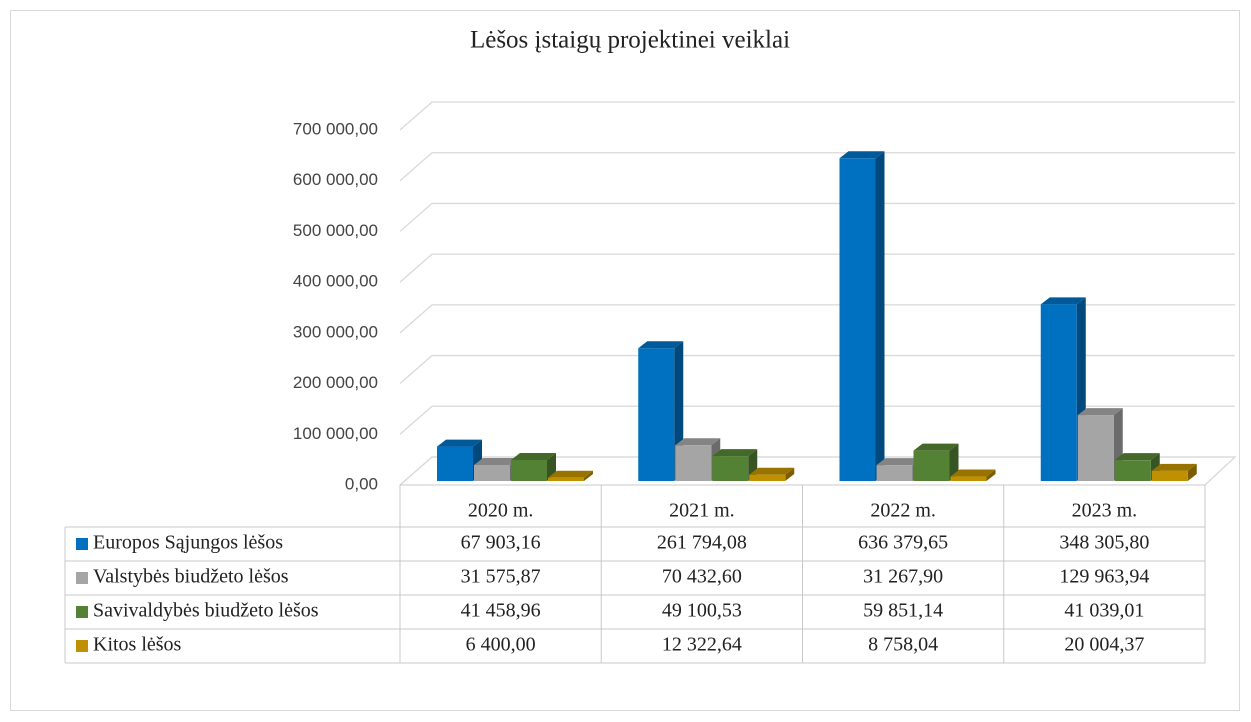  I want to click on y-tick-label: 400 000,00, so click(335, 281).